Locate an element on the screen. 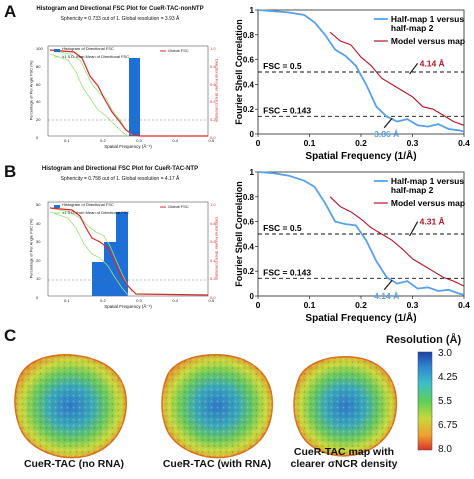 The image size is (474, 479). panel-a-legend-hist: Histogram of Directional FSC is located at coordinates (88, 48).